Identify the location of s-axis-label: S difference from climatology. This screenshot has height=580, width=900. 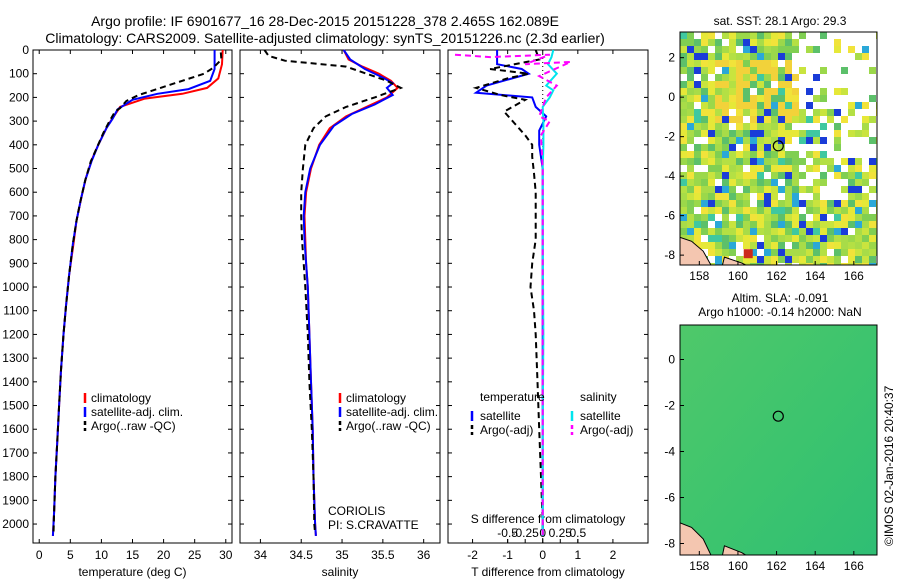
(548, 519).